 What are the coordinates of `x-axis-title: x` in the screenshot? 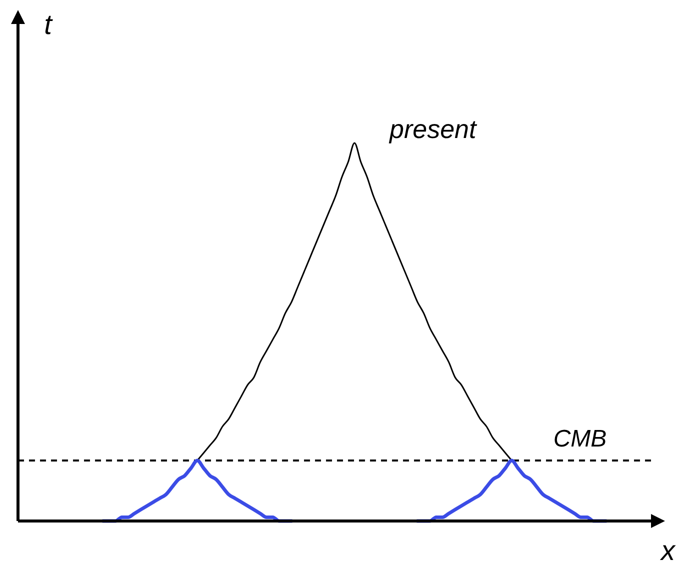 It's located at (667, 550).